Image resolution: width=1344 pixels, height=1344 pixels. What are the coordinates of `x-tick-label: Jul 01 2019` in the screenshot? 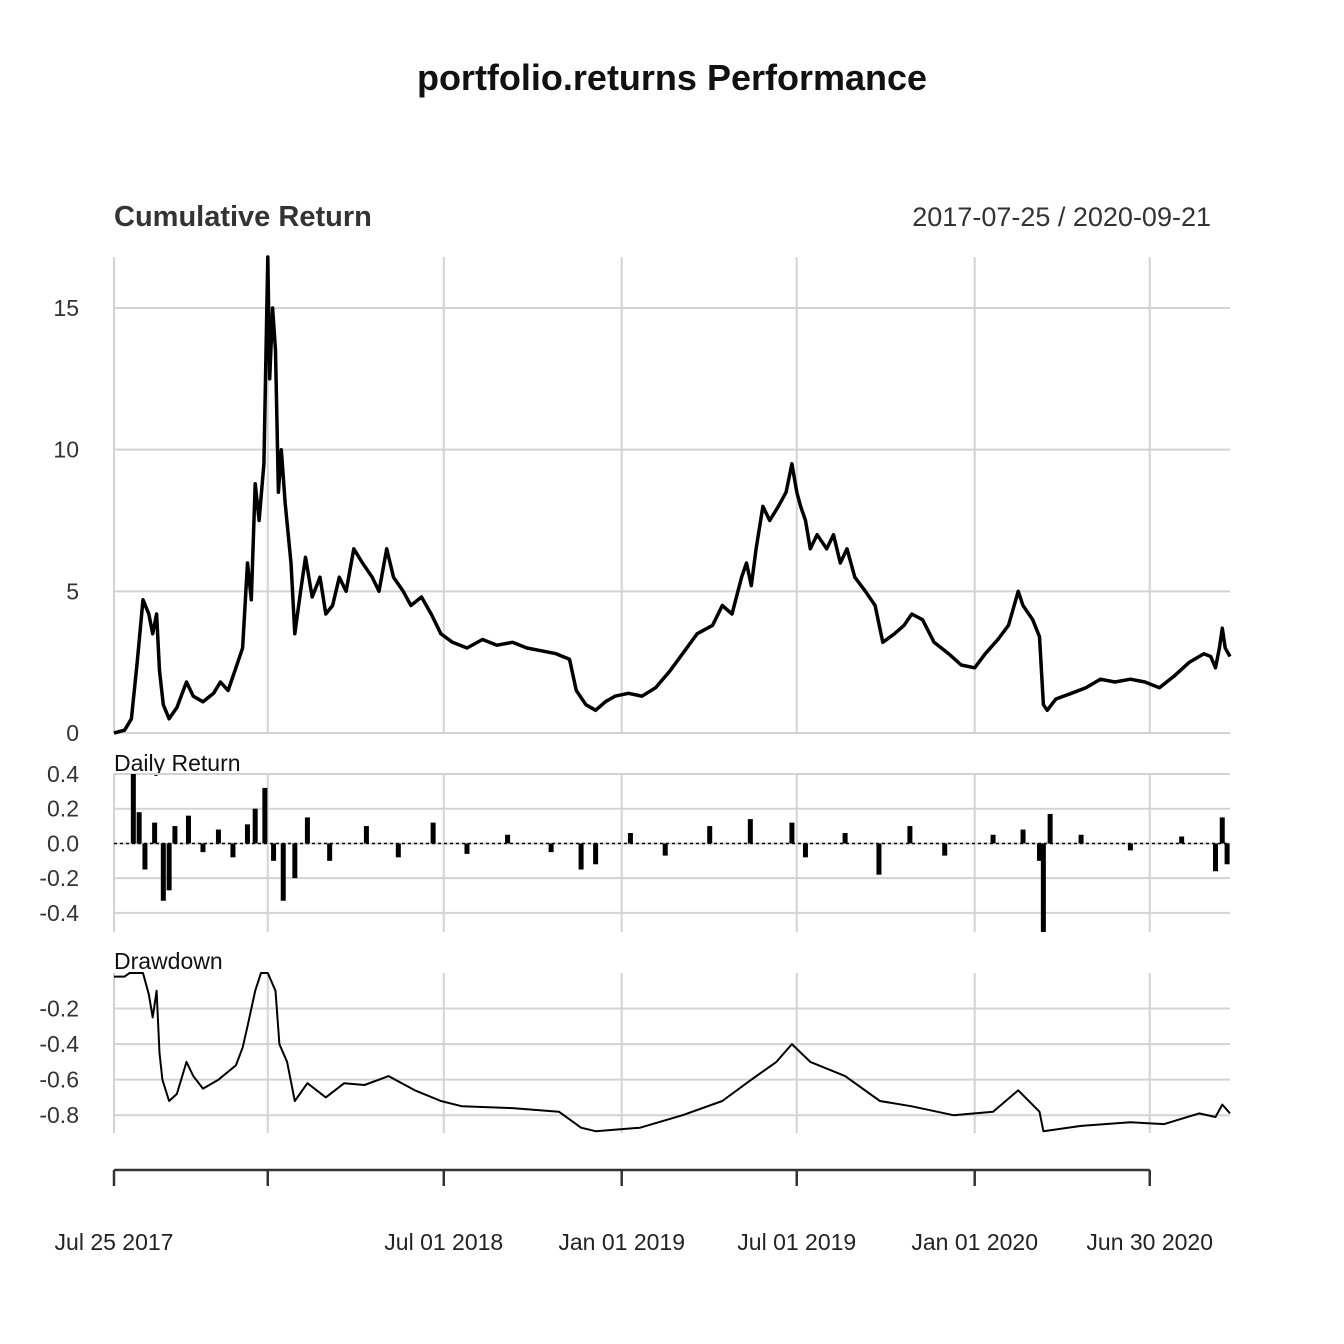 It's located at (796, 1242).